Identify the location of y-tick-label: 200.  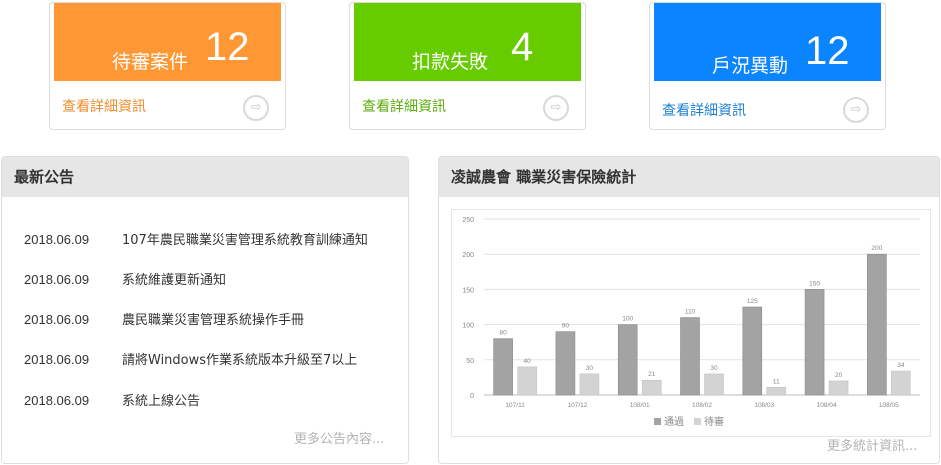
(468, 255).